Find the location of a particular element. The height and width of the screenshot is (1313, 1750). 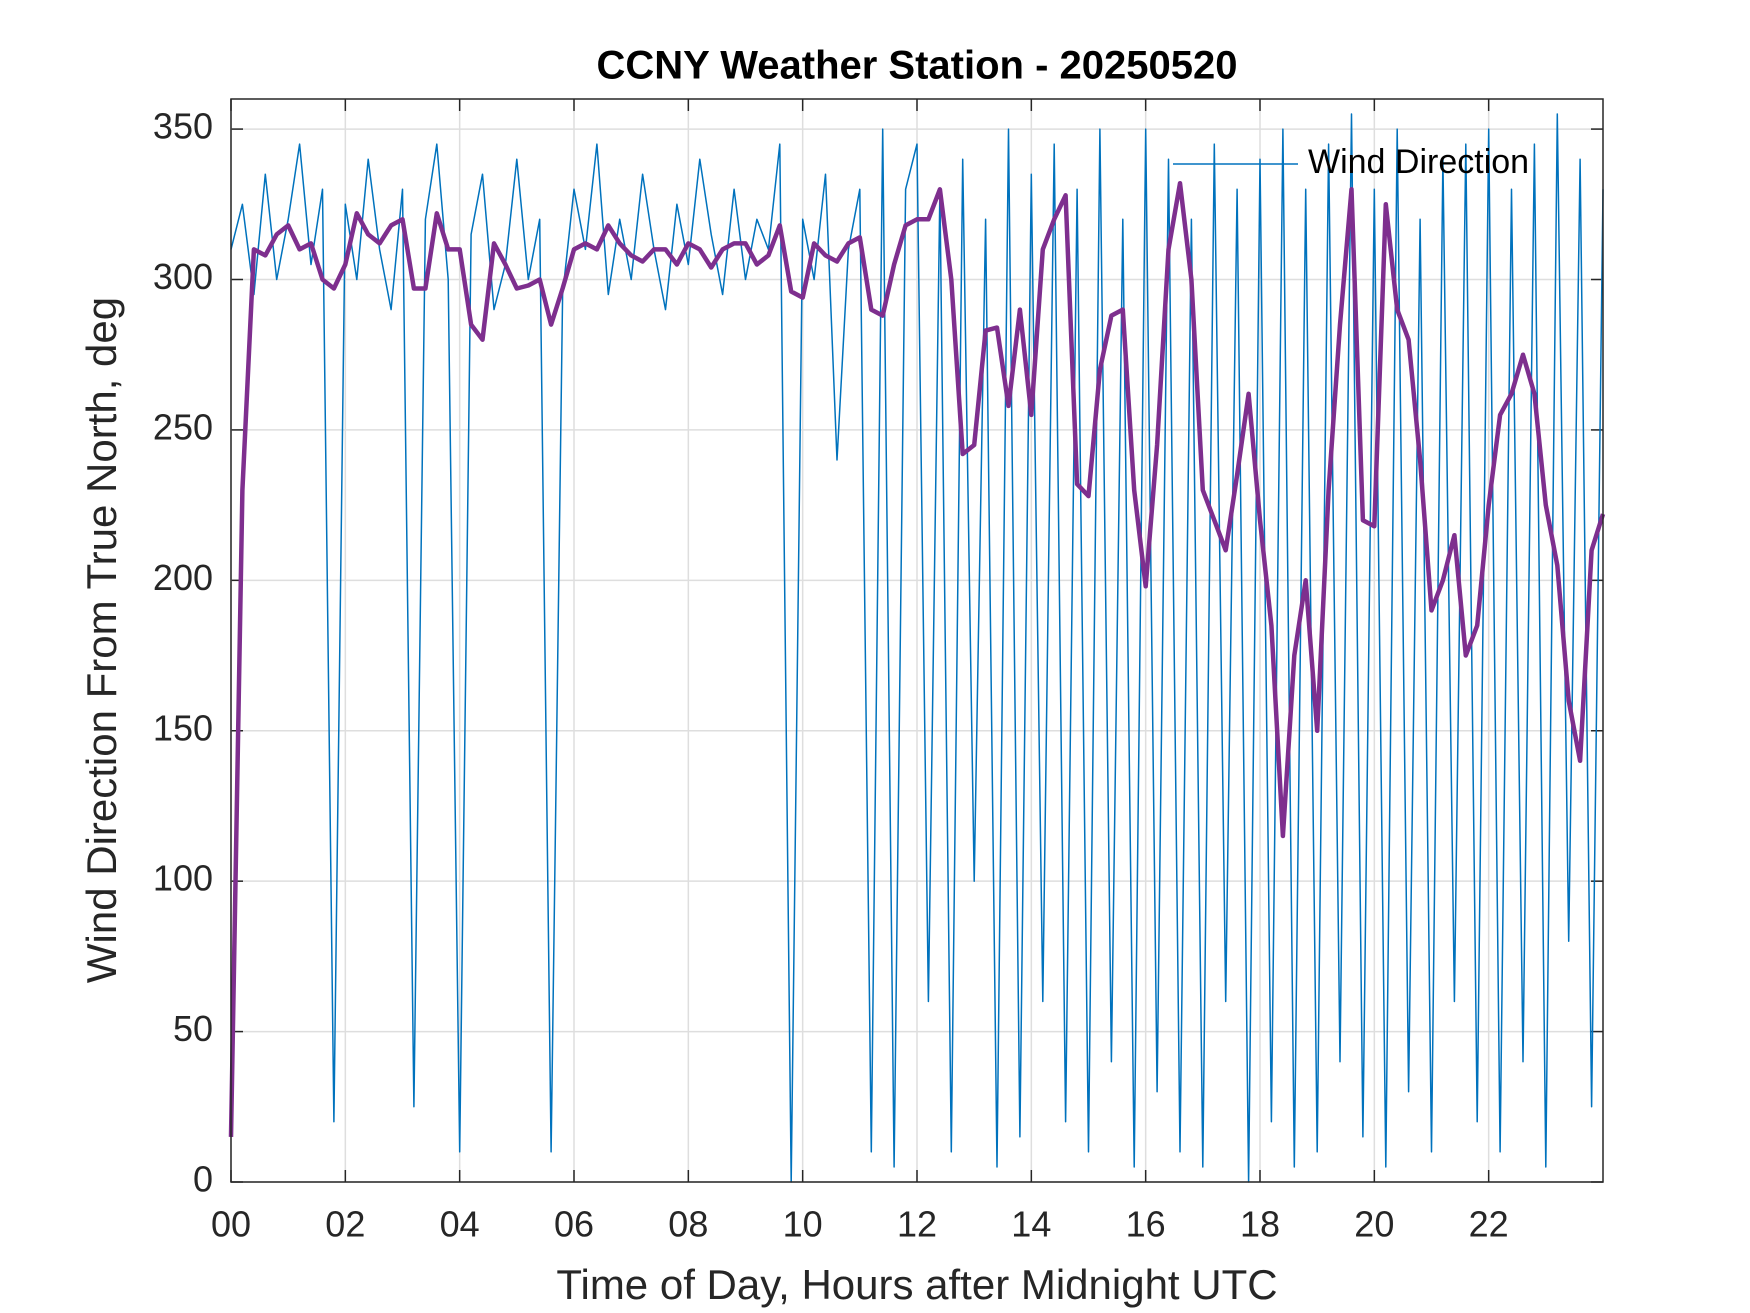

legend-label: Wind Direction is located at coordinates (1418, 162).